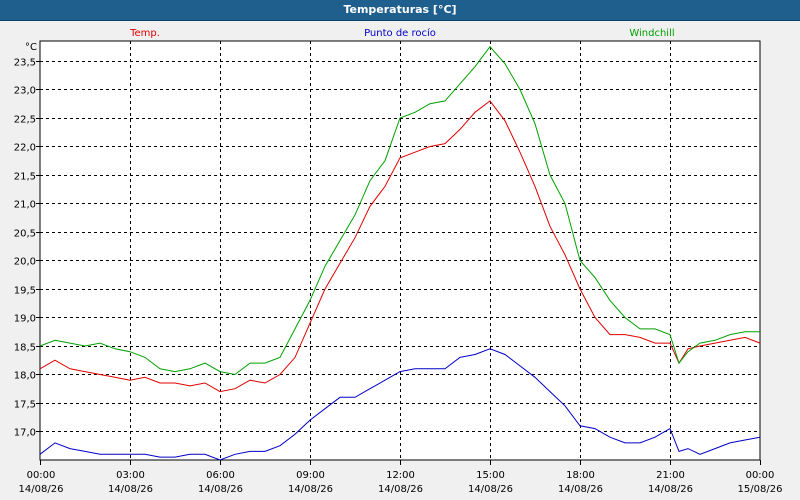 Image resolution: width=800 pixels, height=500 pixels. What do you see at coordinates (144, 33) in the screenshot?
I see `legend-temp: Temp.` at bounding box center [144, 33].